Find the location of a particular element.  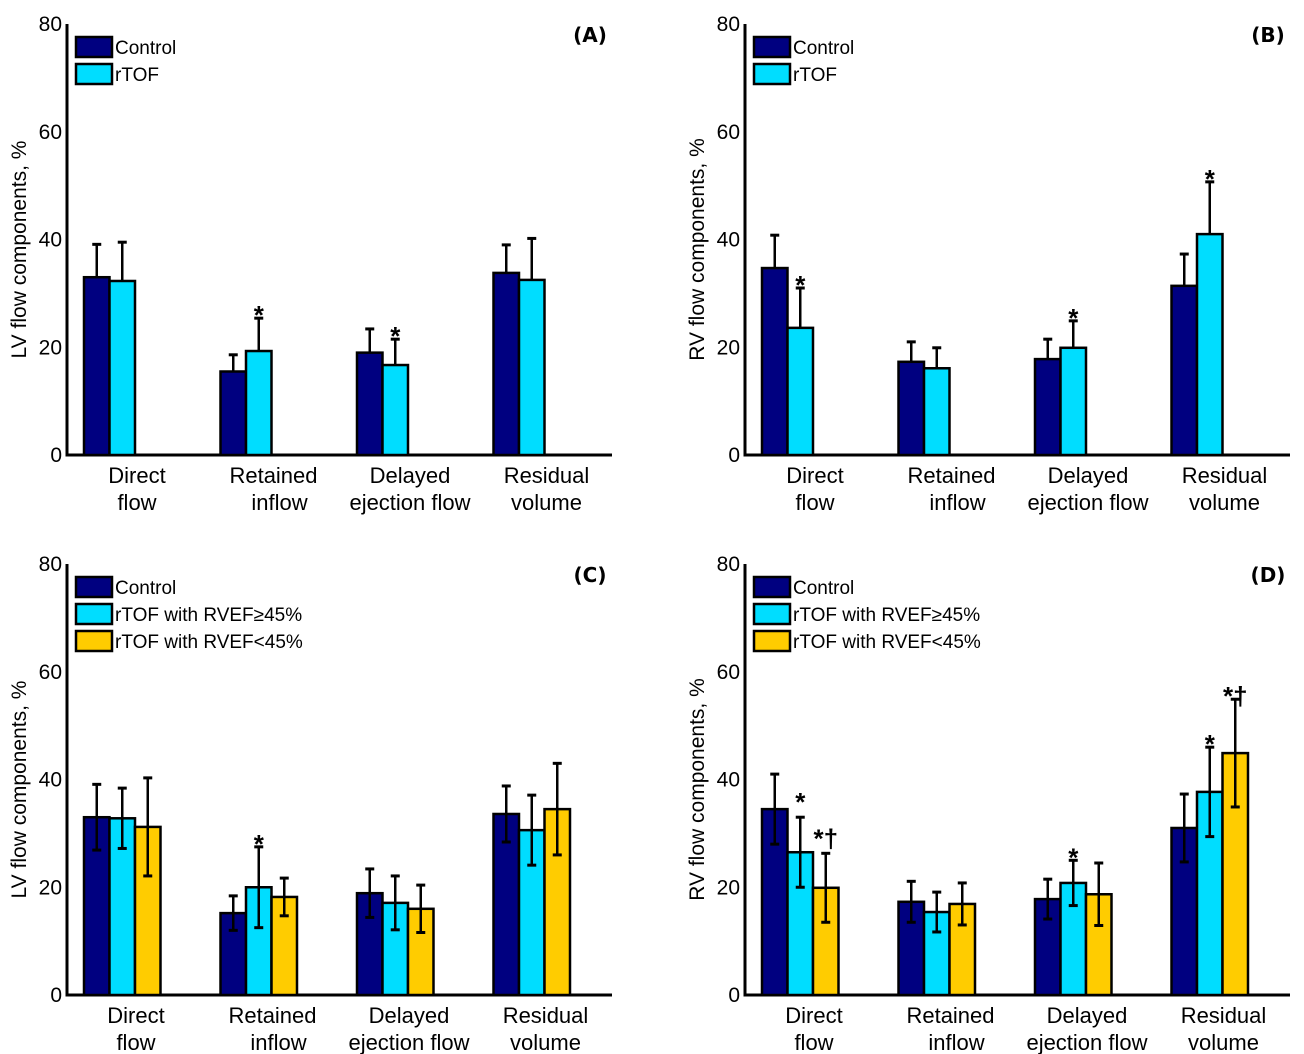

legend-label: rTOF with RVEF<45% is located at coordinates (887, 642).